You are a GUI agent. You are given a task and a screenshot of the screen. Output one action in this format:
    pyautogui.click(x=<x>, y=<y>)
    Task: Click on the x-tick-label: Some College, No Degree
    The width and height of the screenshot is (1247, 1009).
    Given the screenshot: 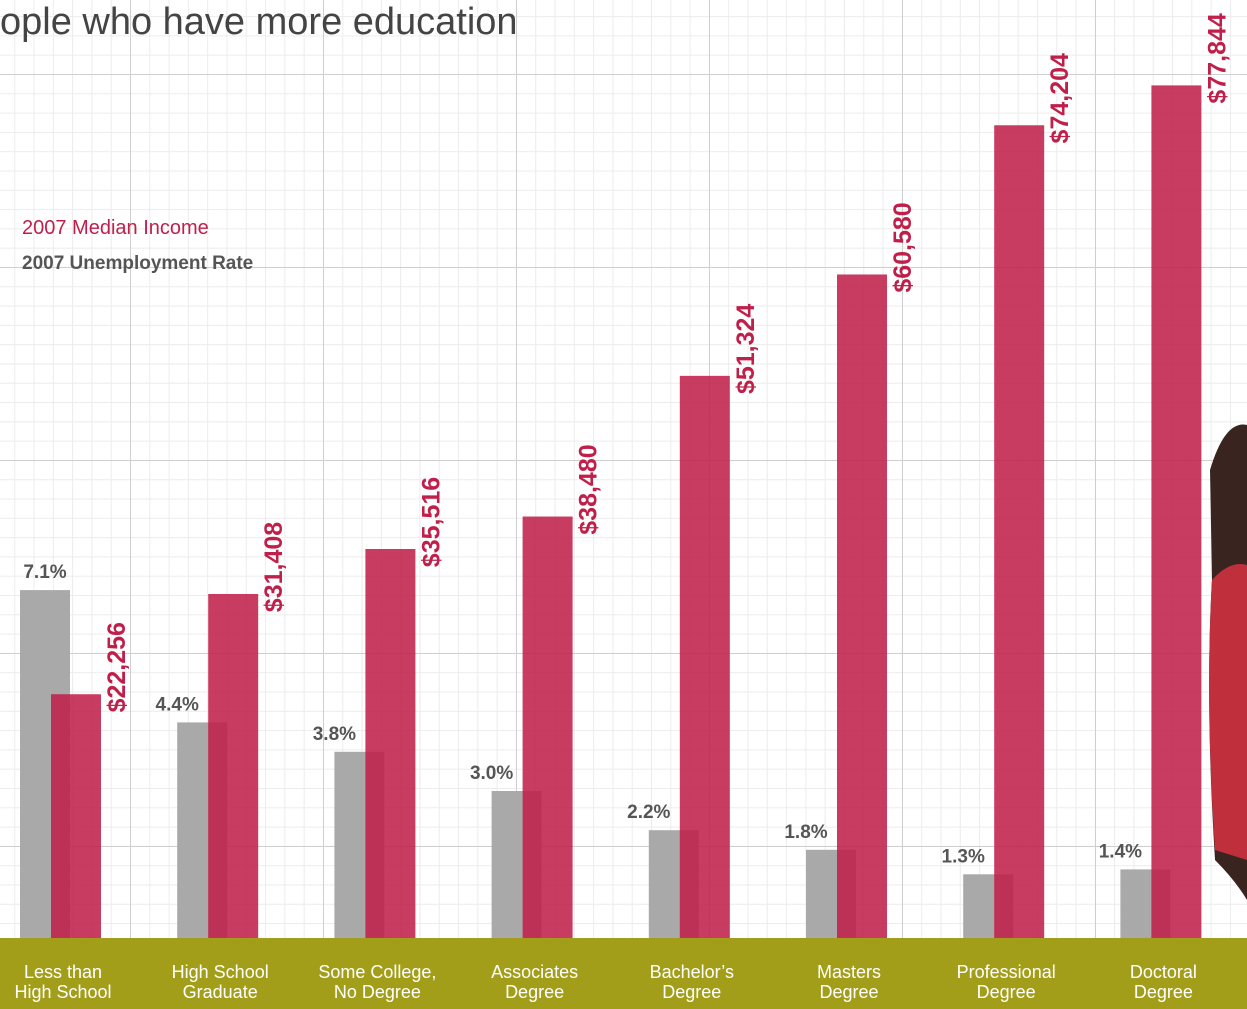 What is the action you would take?
    pyautogui.click(x=377, y=982)
    